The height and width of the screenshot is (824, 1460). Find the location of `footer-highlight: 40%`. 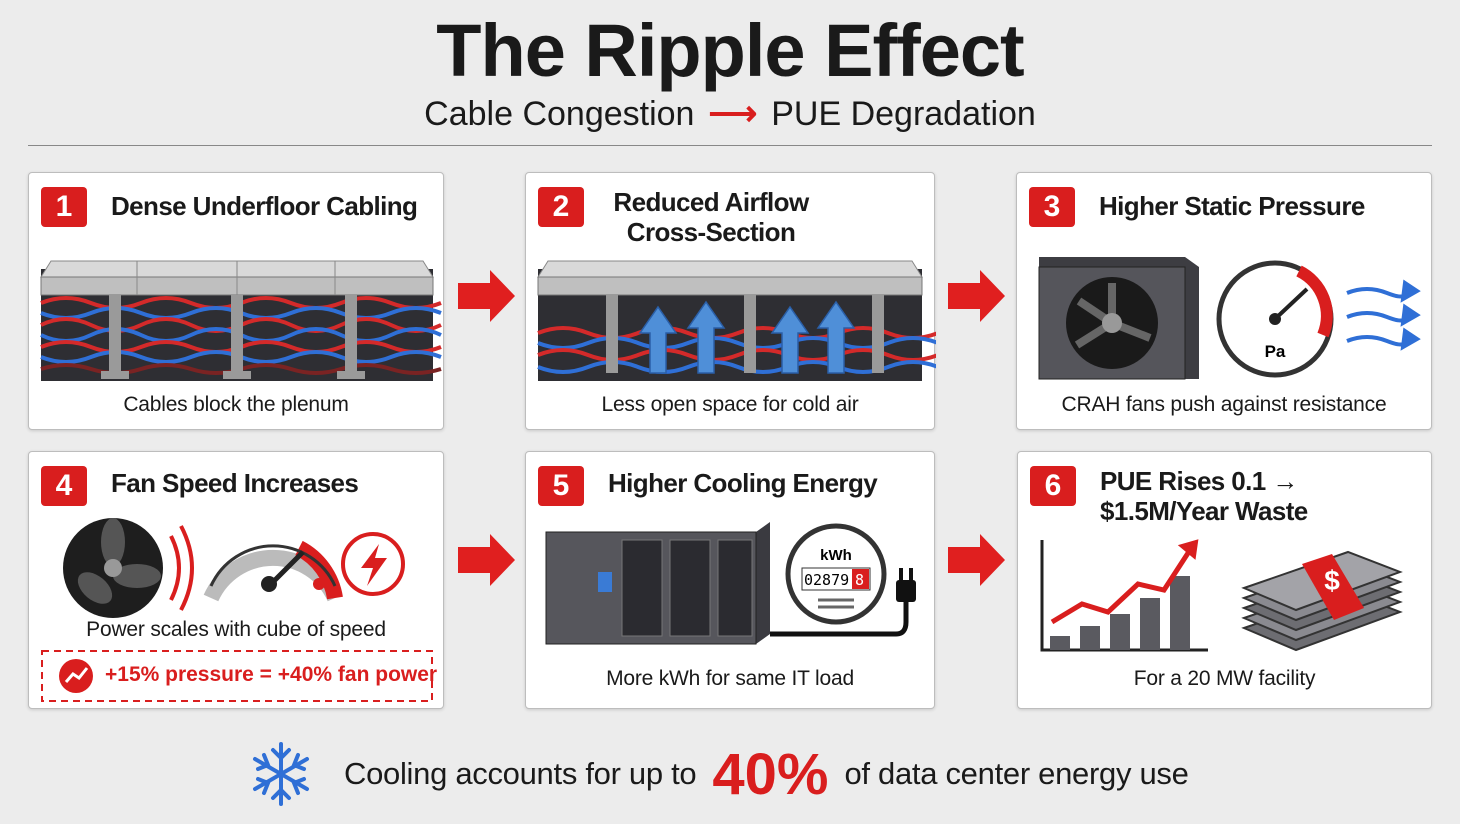

footer-highlight: 40% is located at coordinates (770, 774).